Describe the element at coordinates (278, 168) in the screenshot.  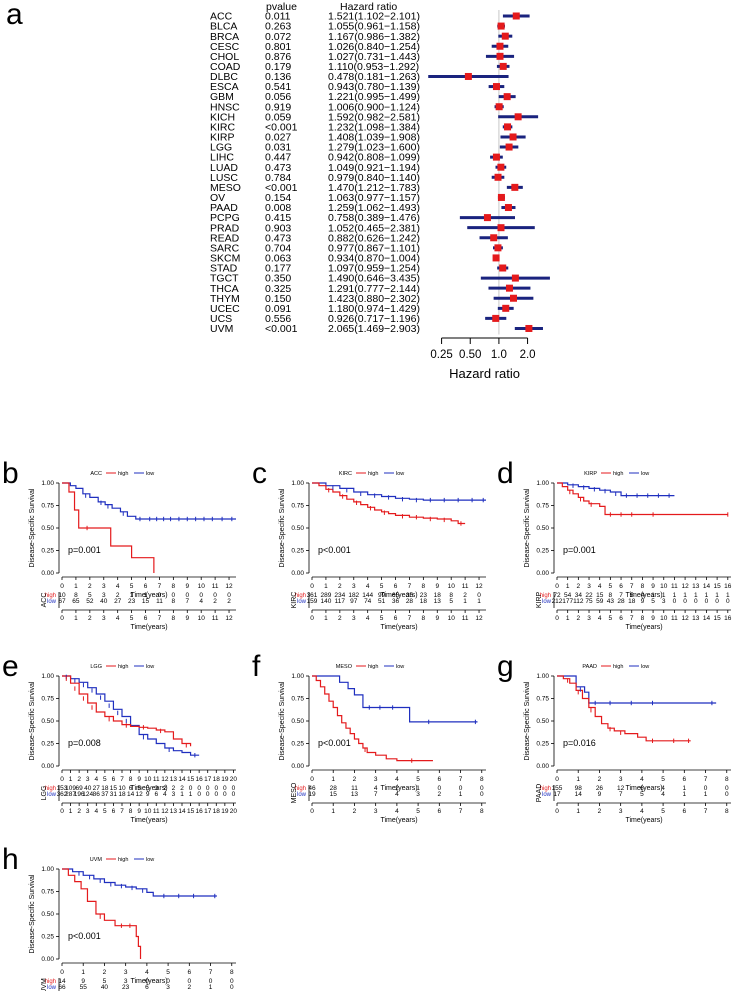
I see `forest-row-pvalue: 0.473` at that location.